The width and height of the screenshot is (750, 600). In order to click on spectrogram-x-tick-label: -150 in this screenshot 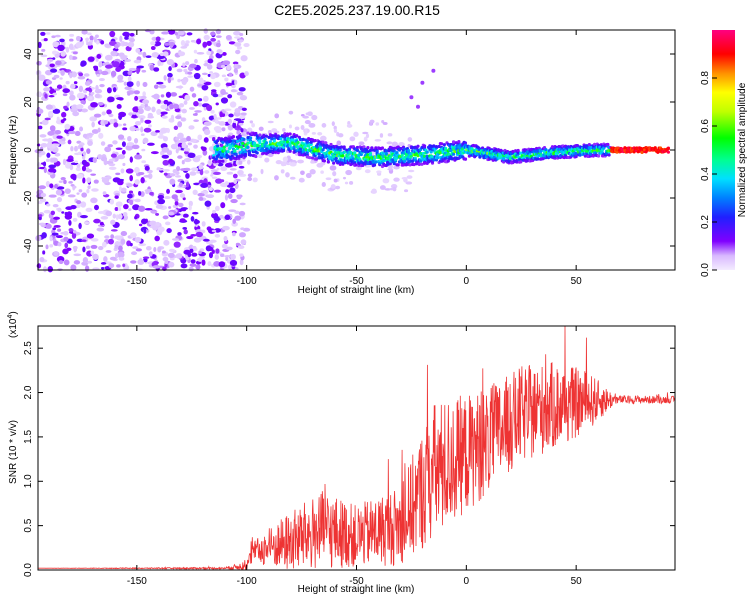, I will do `click(137, 281)`.